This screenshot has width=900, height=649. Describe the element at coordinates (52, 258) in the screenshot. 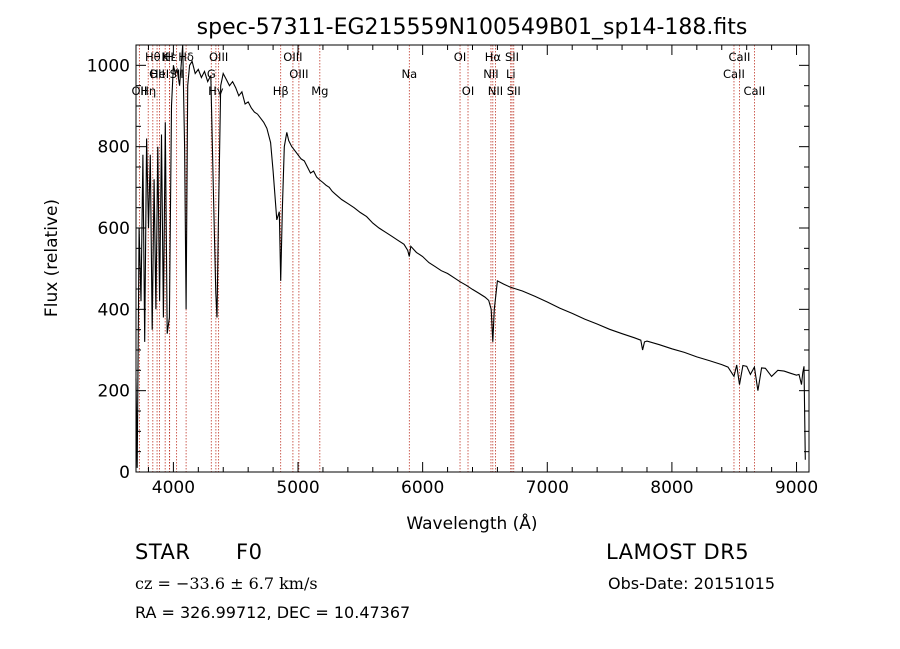

I see `y-axis-label: Flux (relative)` at that location.